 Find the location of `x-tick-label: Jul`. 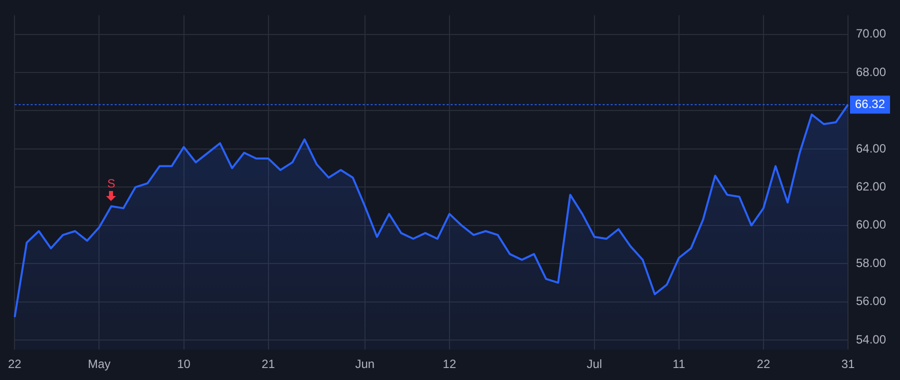

x-tick-label: Jul is located at coordinates (594, 364).